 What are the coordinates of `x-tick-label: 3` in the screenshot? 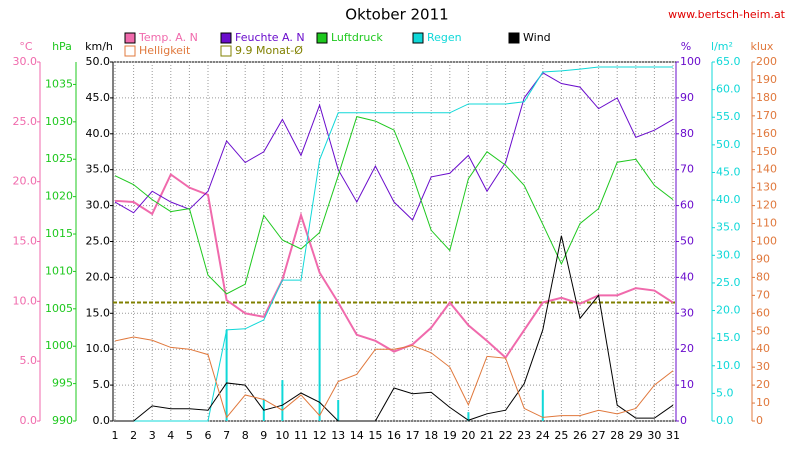 It's located at (152, 435).